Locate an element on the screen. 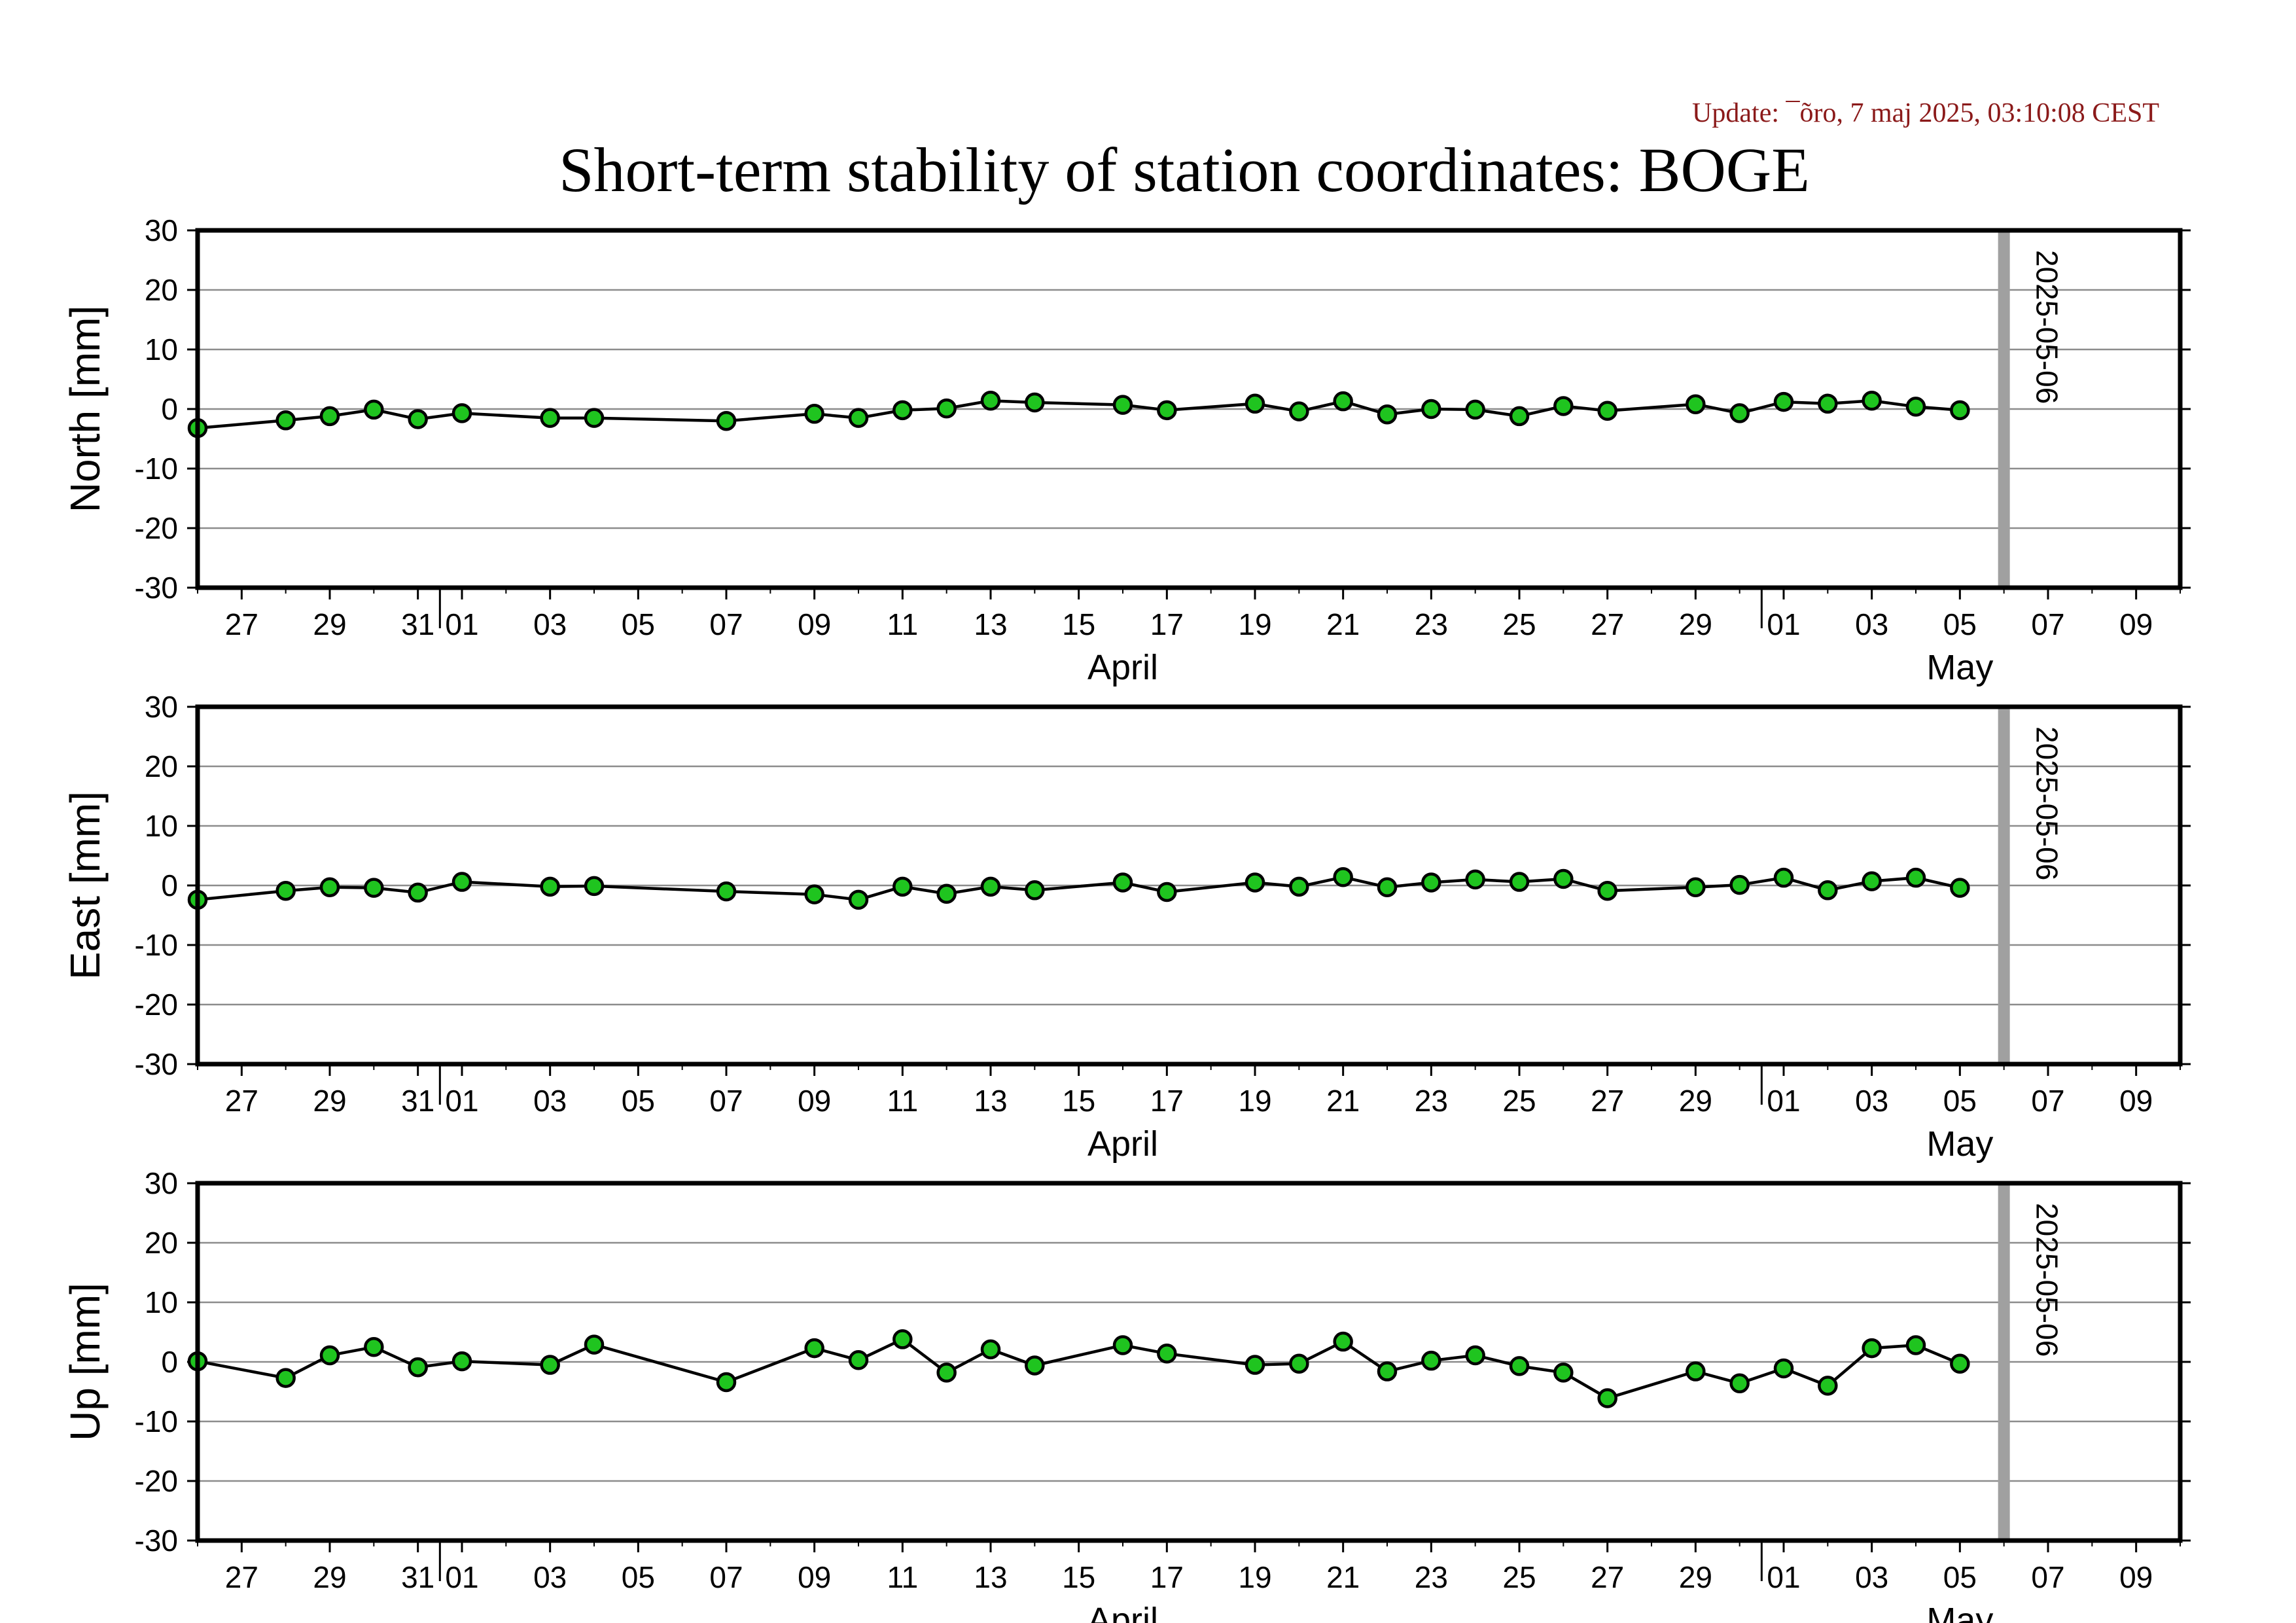  update-timestamp: Update: ¯õro, 7 maj 2025, 03:10:08 CEST is located at coordinates (1925, 113).